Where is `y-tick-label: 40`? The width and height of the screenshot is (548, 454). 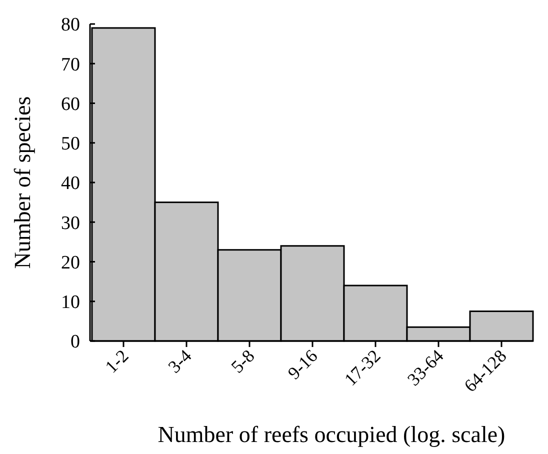
y-tick-label: 40 is located at coordinates (70, 183).